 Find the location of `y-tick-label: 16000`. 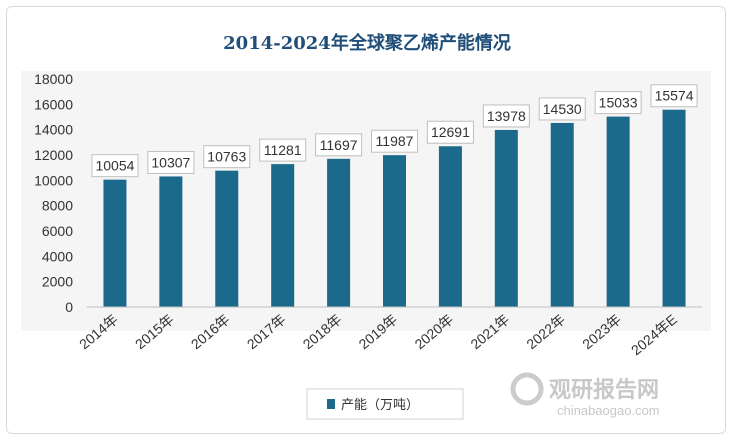

y-tick-label: 16000 is located at coordinates (53, 104).